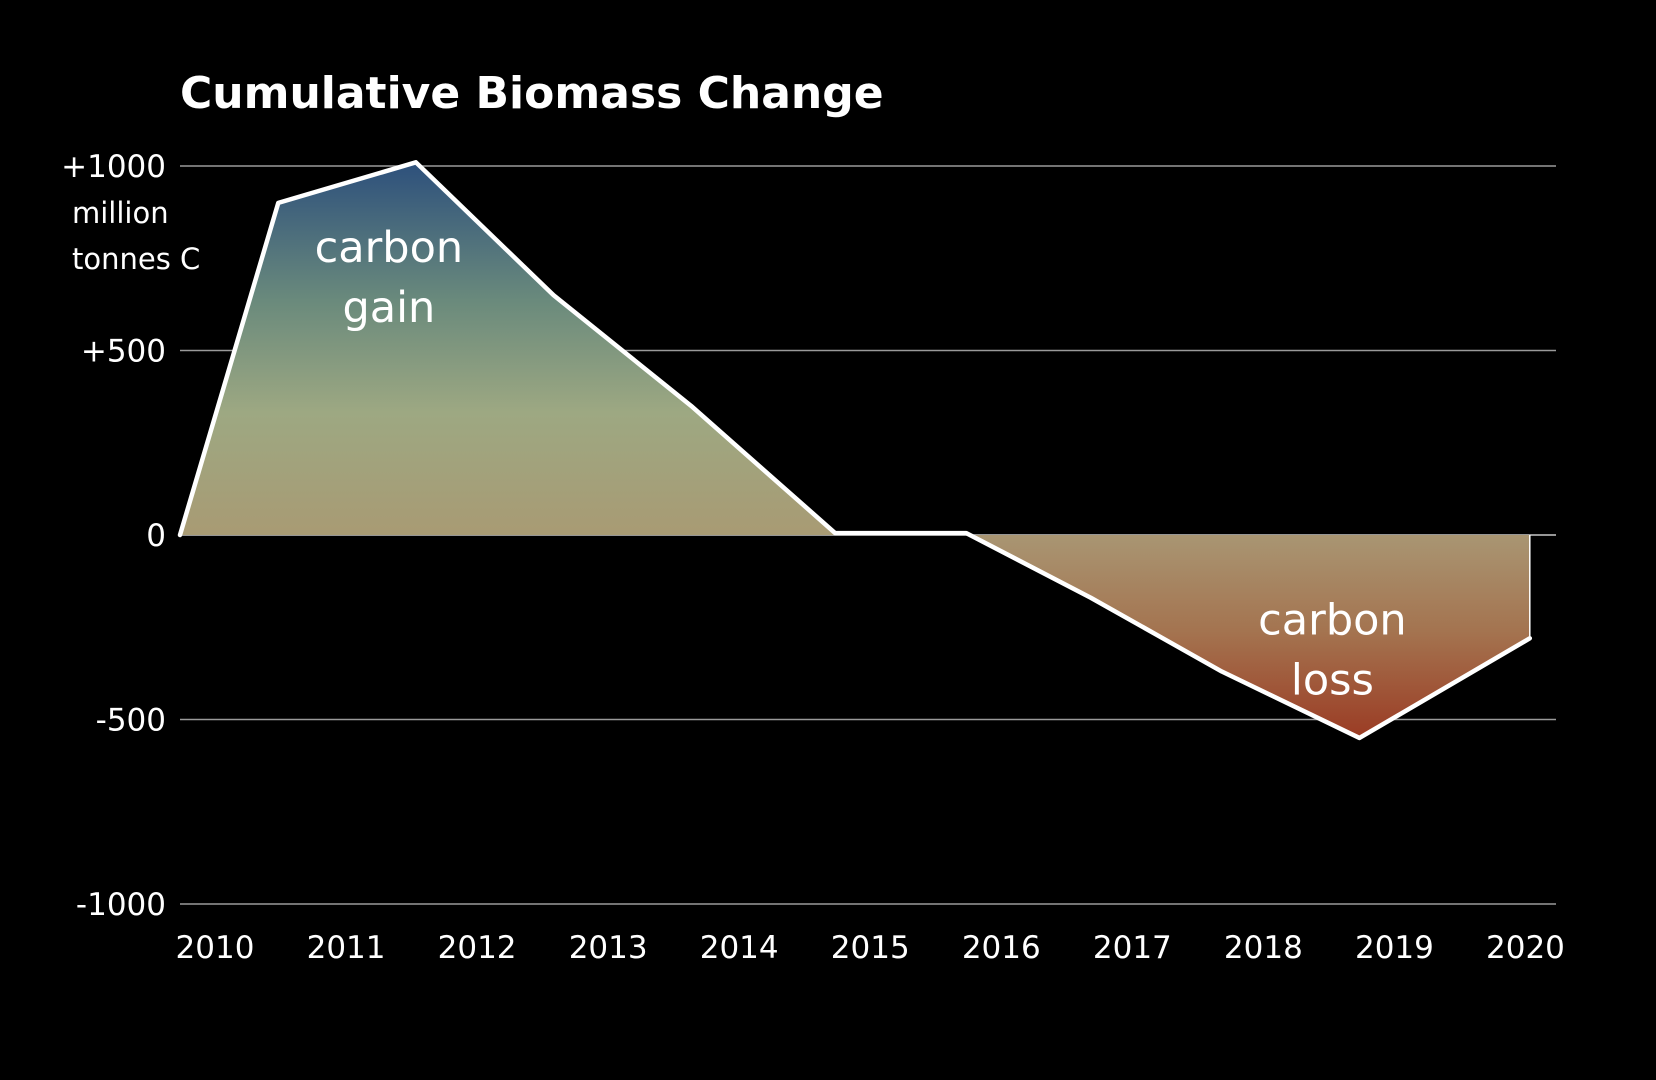 This screenshot has height=1080, width=1656. What do you see at coordinates (131, 721) in the screenshot?
I see `y-tick-label: -500` at bounding box center [131, 721].